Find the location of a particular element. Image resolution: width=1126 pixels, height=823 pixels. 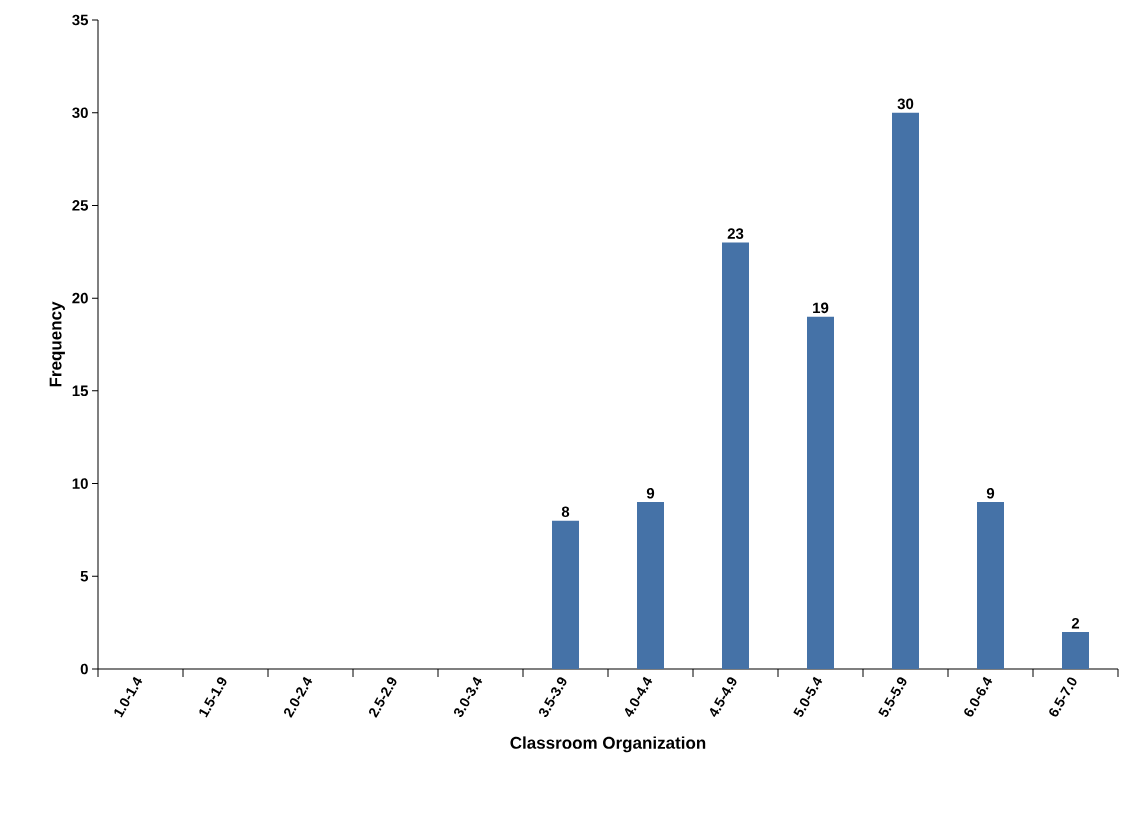

y-tick-label: 25 is located at coordinates (80, 205).